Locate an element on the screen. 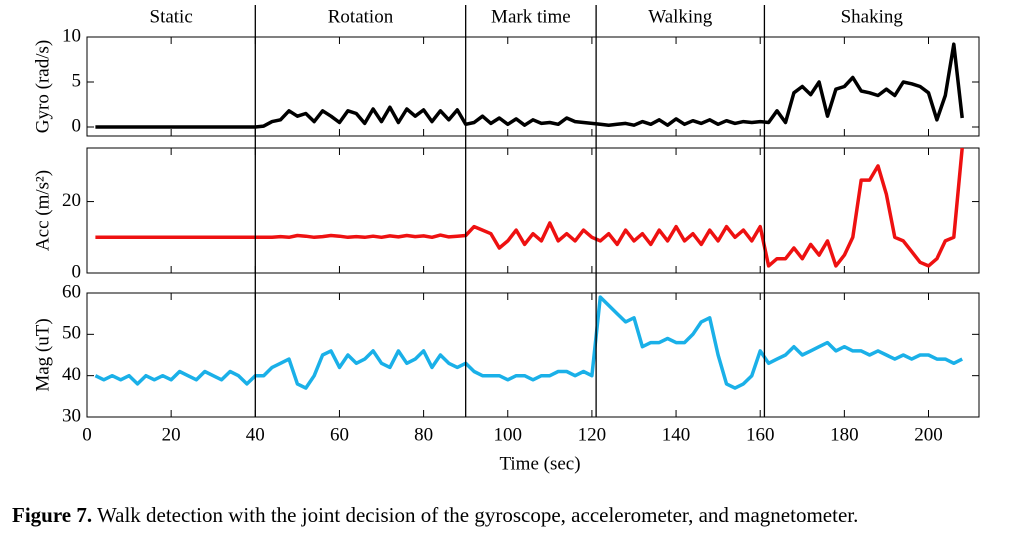  caption-label: Figure 7. is located at coordinates (52, 515).